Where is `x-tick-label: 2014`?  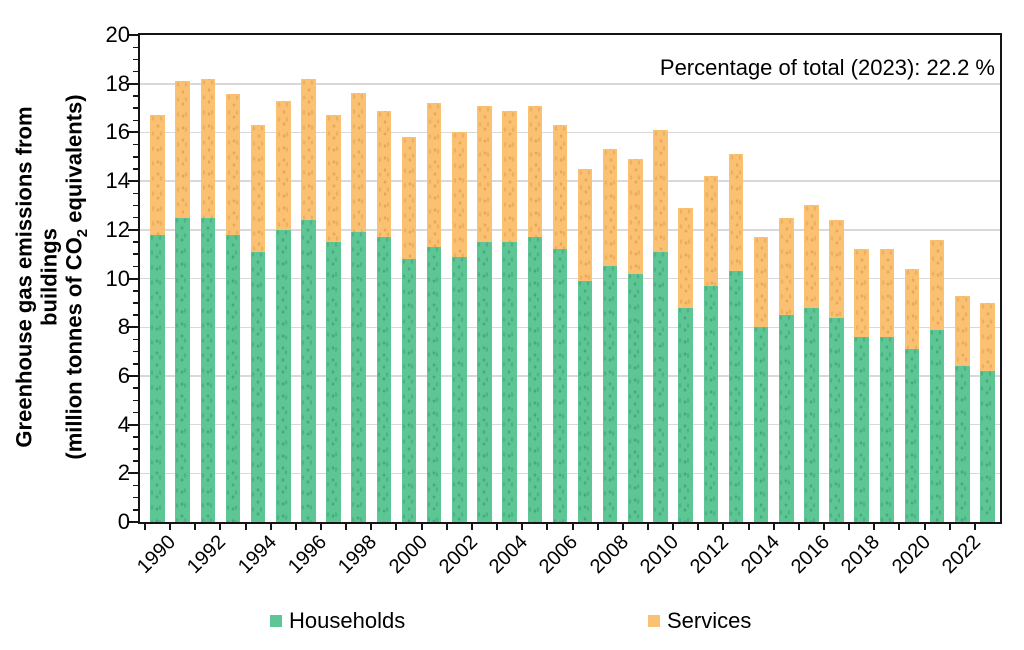 x-tick-label: 2014 is located at coordinates (760, 555).